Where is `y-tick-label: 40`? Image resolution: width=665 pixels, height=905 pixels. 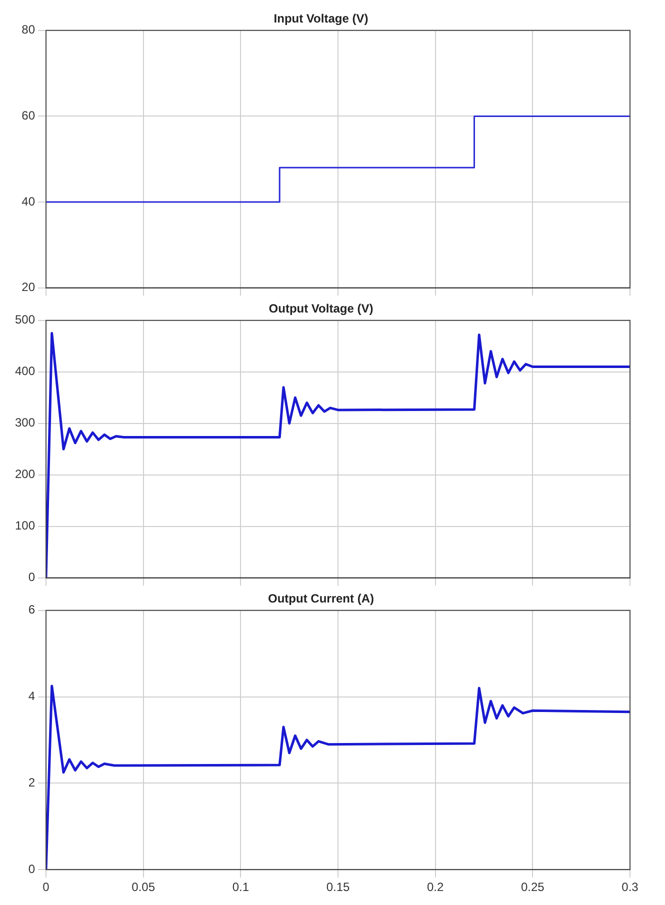 y-tick-label: 40 is located at coordinates (29, 201).